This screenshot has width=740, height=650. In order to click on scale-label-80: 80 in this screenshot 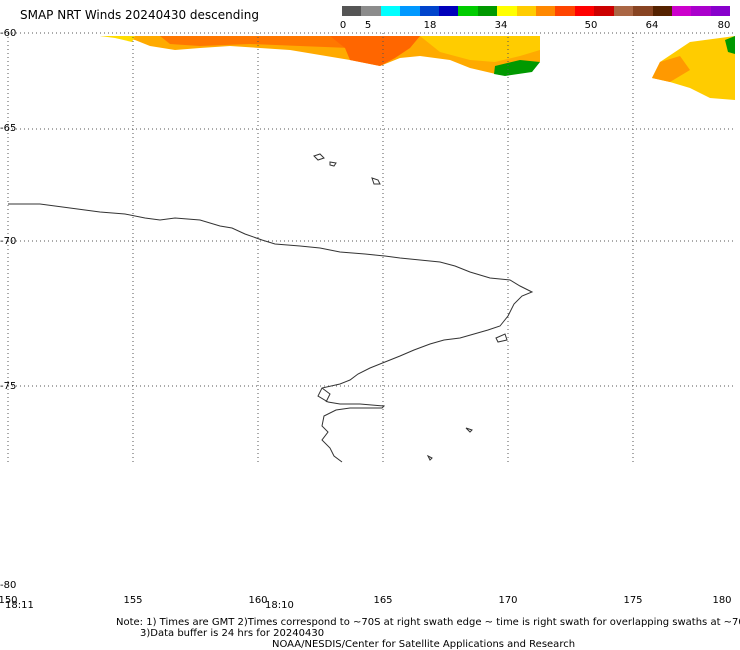, I will do `click(724, 25)`.